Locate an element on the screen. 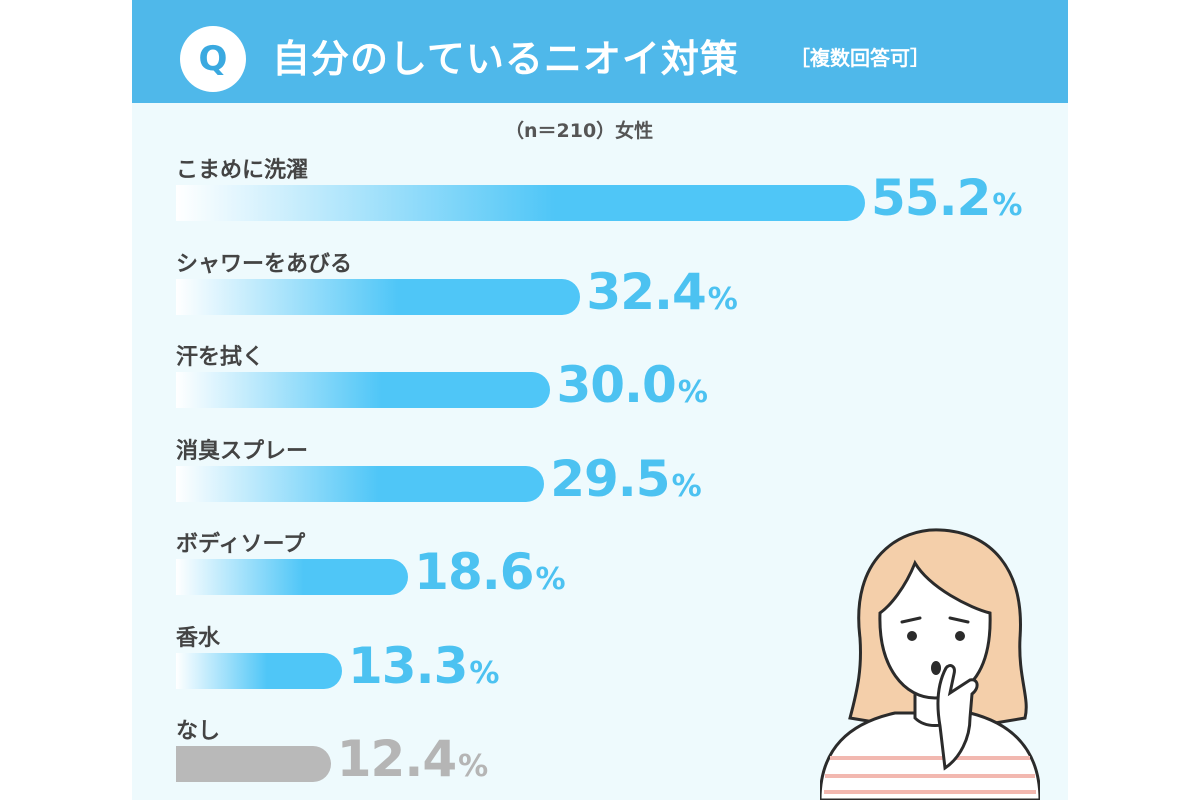 Image resolution: width=1200 pixels, height=800 pixels. category-label: 汗を拭く is located at coordinates (220, 357).